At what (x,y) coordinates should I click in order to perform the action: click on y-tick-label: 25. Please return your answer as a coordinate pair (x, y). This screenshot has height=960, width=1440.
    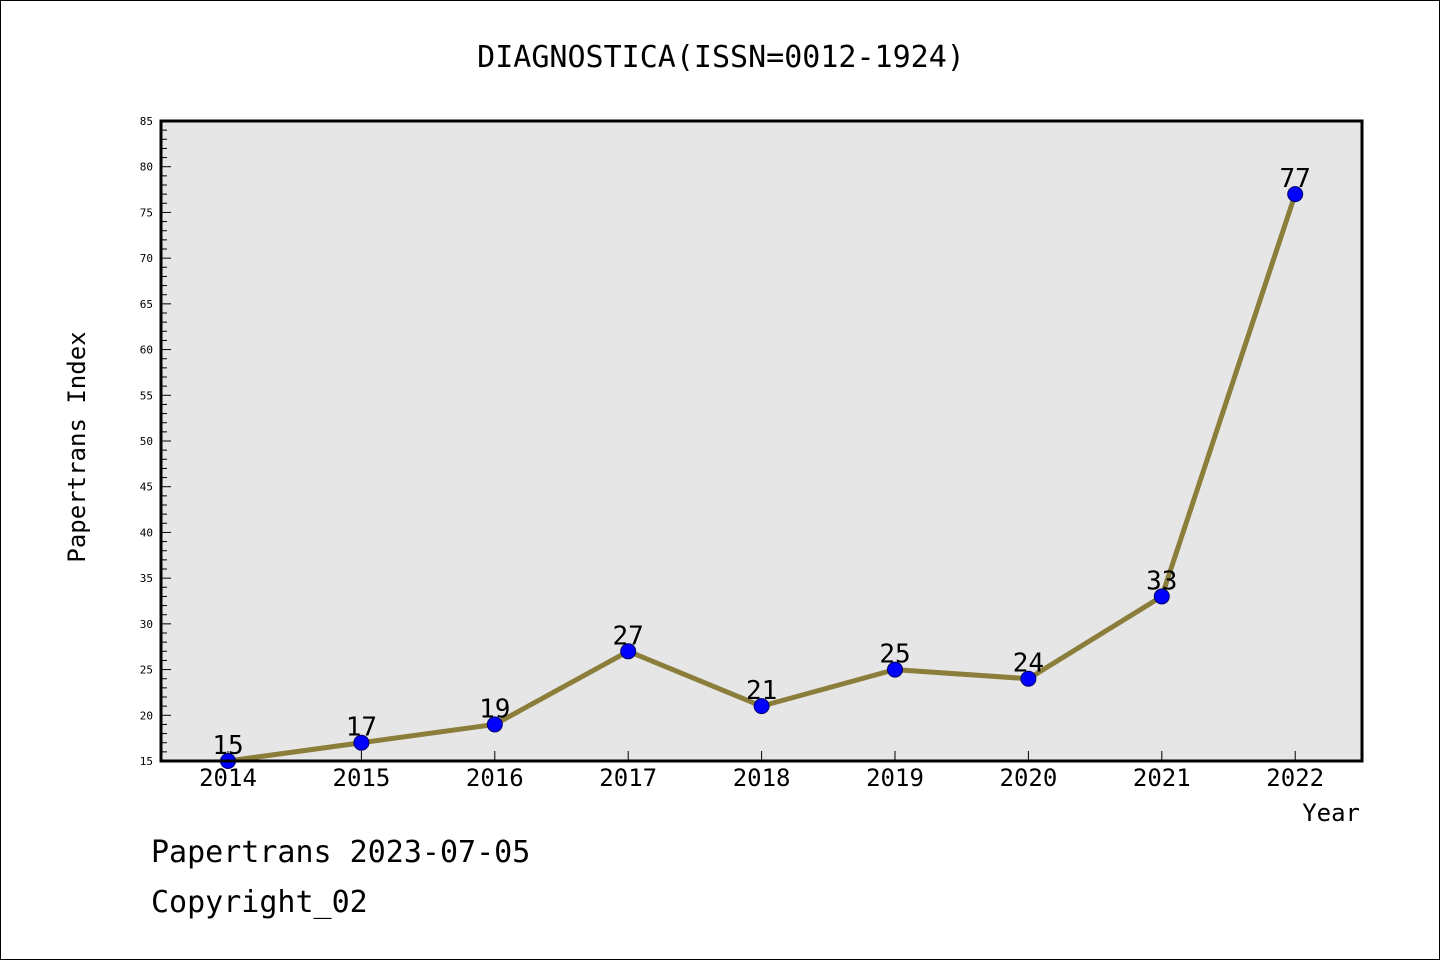
    Looking at the image, I should click on (146, 670).